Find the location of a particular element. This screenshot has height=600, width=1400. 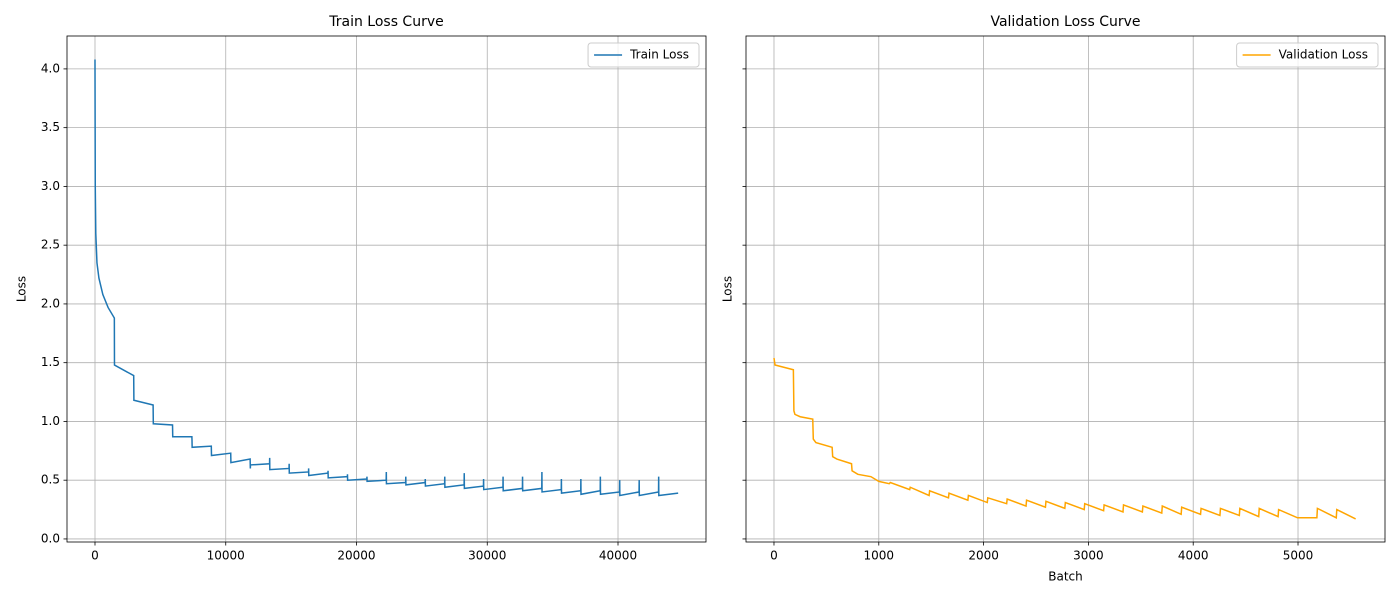

x-axis-label: Batch is located at coordinates (1065, 577).